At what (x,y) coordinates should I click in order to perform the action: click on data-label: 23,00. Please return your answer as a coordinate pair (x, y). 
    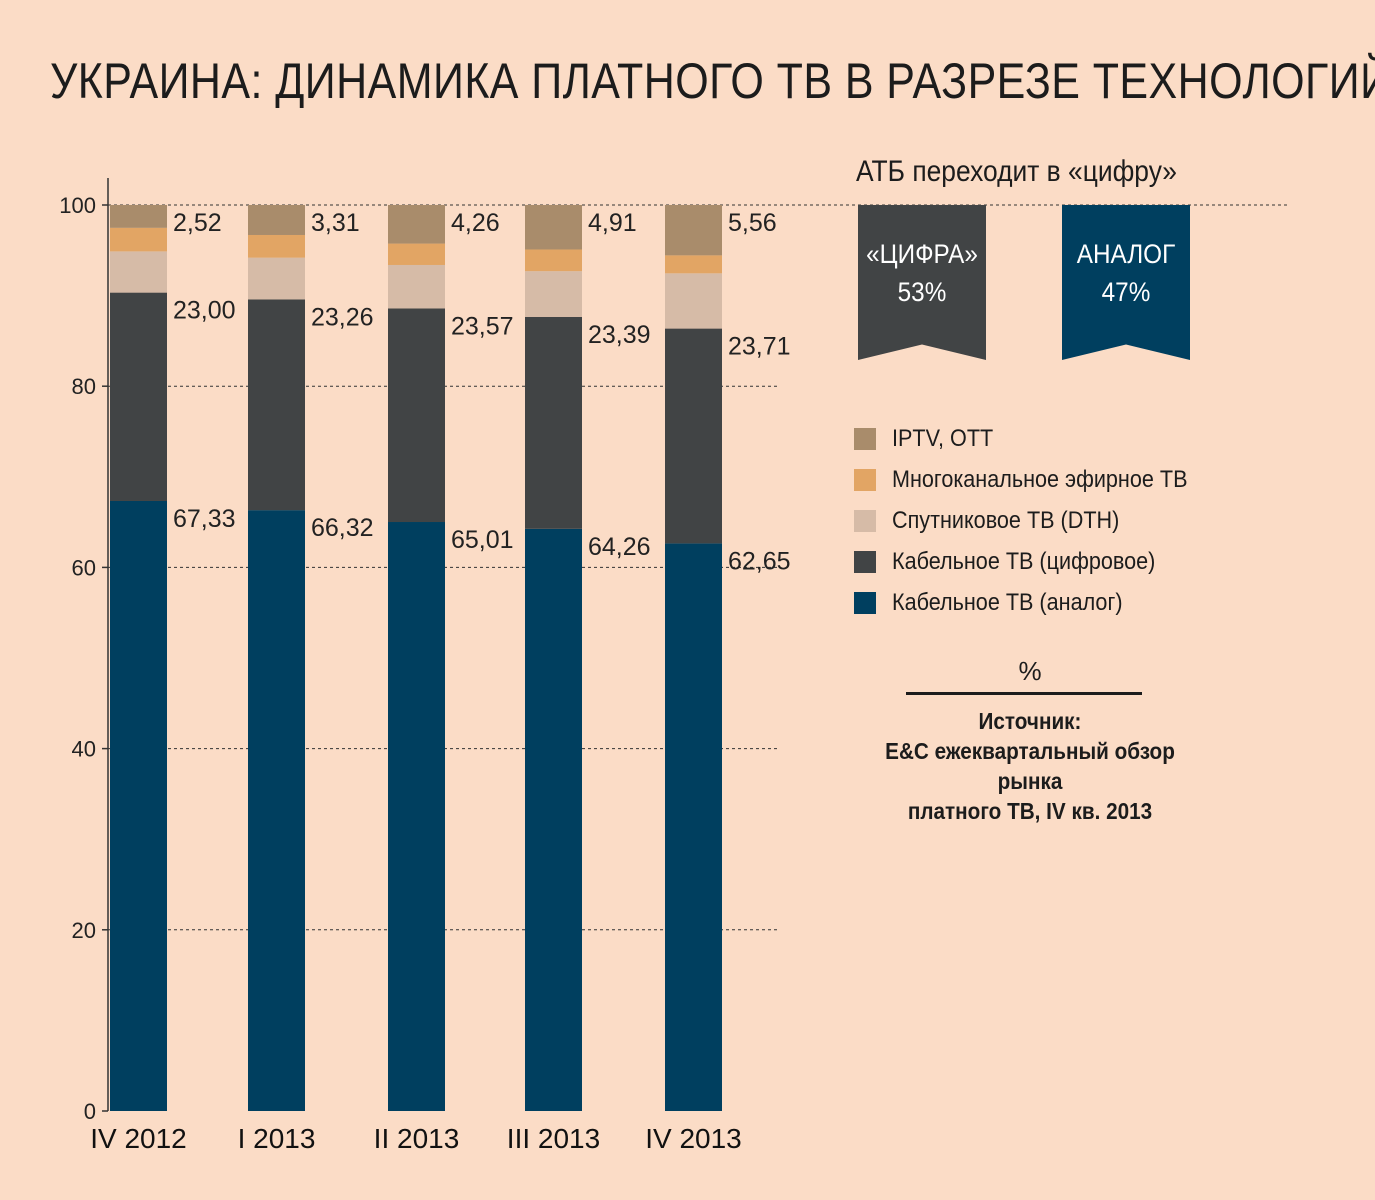
    Looking at the image, I should click on (204, 311).